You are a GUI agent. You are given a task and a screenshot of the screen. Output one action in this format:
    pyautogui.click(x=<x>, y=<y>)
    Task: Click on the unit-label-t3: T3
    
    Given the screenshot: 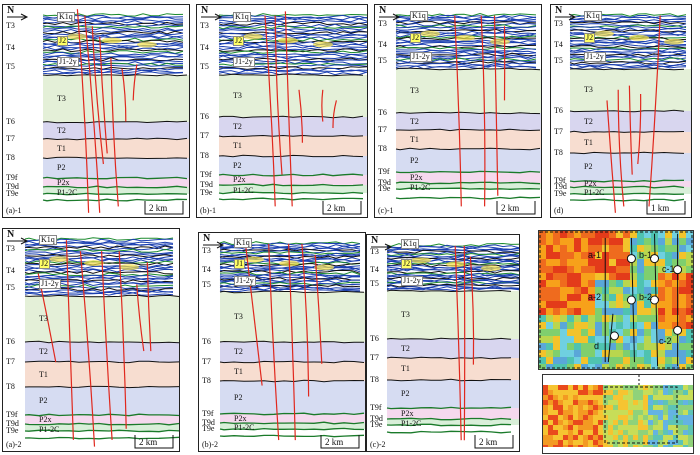 What is the action you would take?
    pyautogui.click(x=43, y=318)
    